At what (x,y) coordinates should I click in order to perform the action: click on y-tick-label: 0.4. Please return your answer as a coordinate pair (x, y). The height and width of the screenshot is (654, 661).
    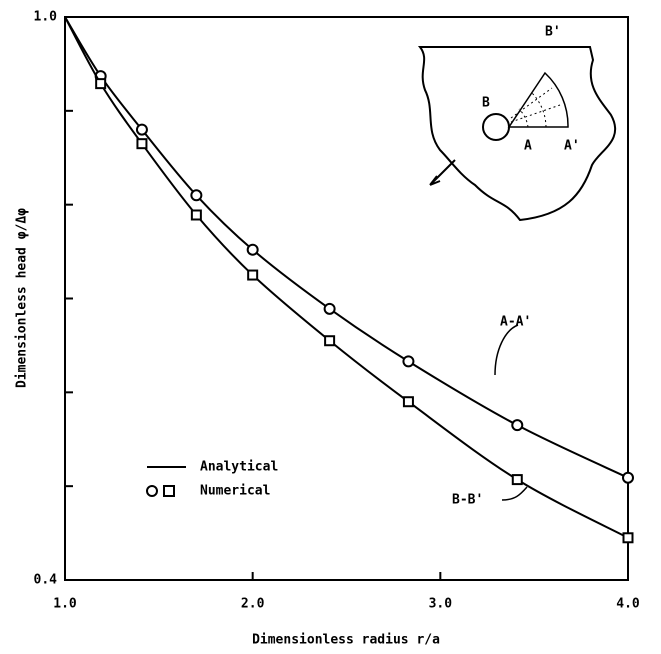
    Looking at the image, I should click on (46, 580).